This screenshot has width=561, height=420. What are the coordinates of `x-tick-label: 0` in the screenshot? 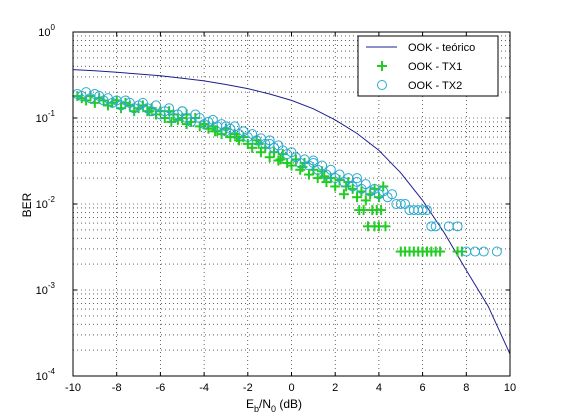 It's located at (291, 388).